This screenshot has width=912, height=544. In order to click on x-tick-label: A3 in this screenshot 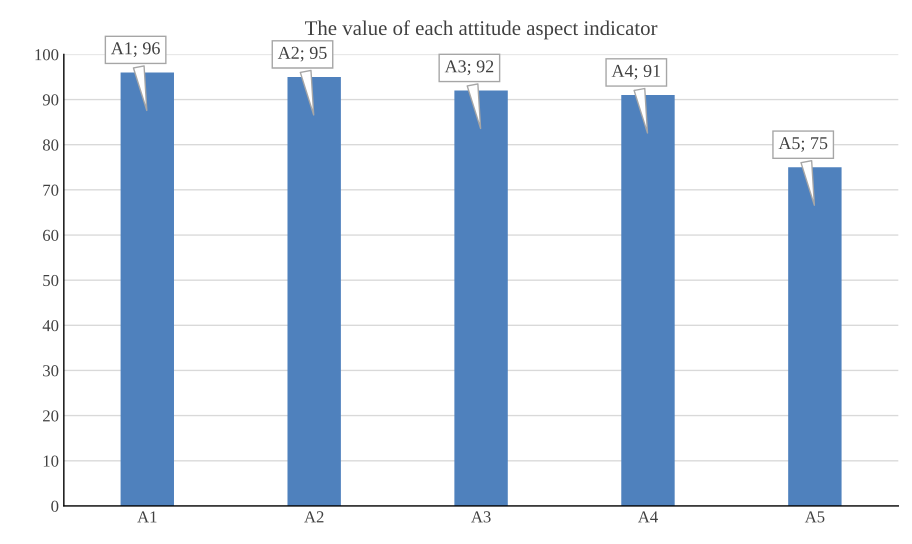, I will do `click(481, 517)`.